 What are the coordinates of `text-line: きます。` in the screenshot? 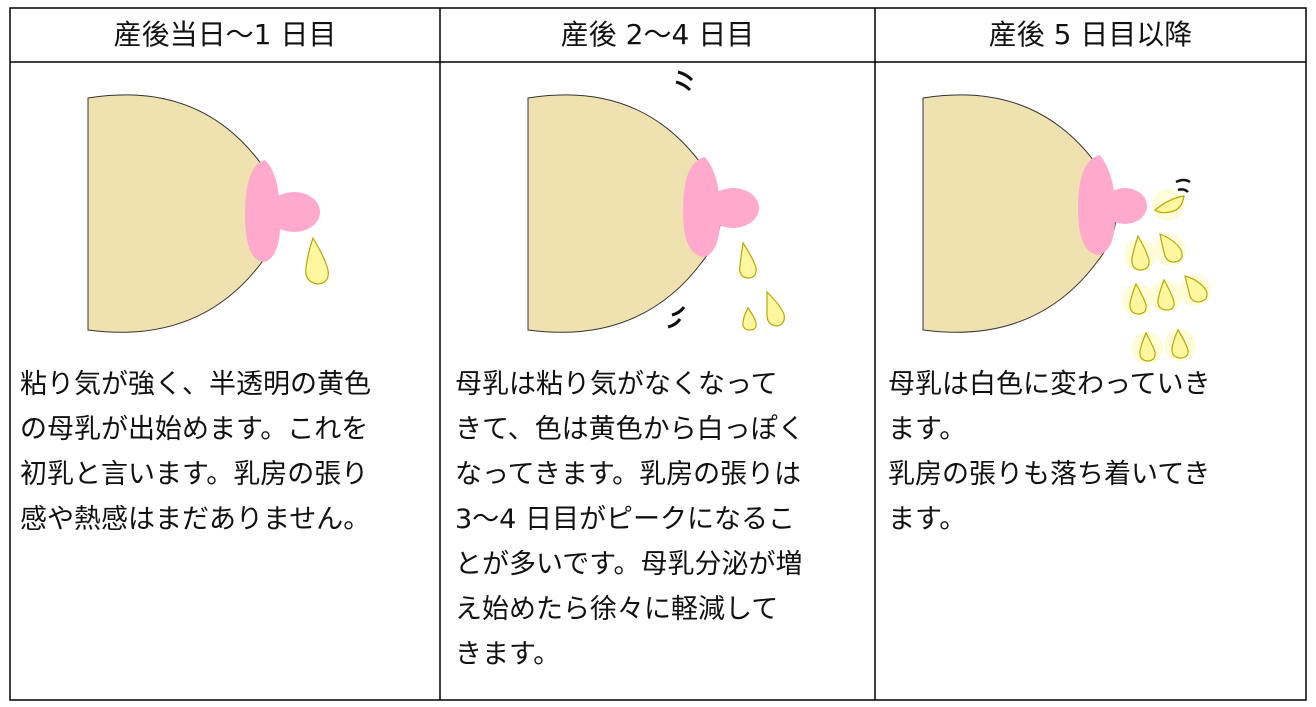 It's located at (508, 654).